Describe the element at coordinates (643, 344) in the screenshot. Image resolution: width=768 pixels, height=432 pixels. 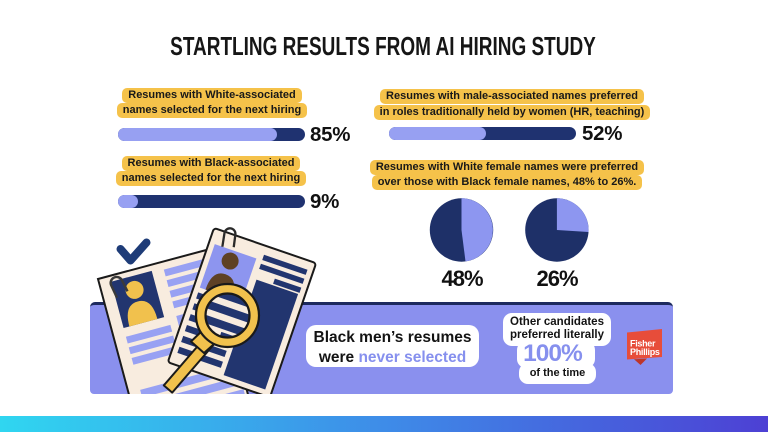
I see `svg-text: Fisher` at that location.